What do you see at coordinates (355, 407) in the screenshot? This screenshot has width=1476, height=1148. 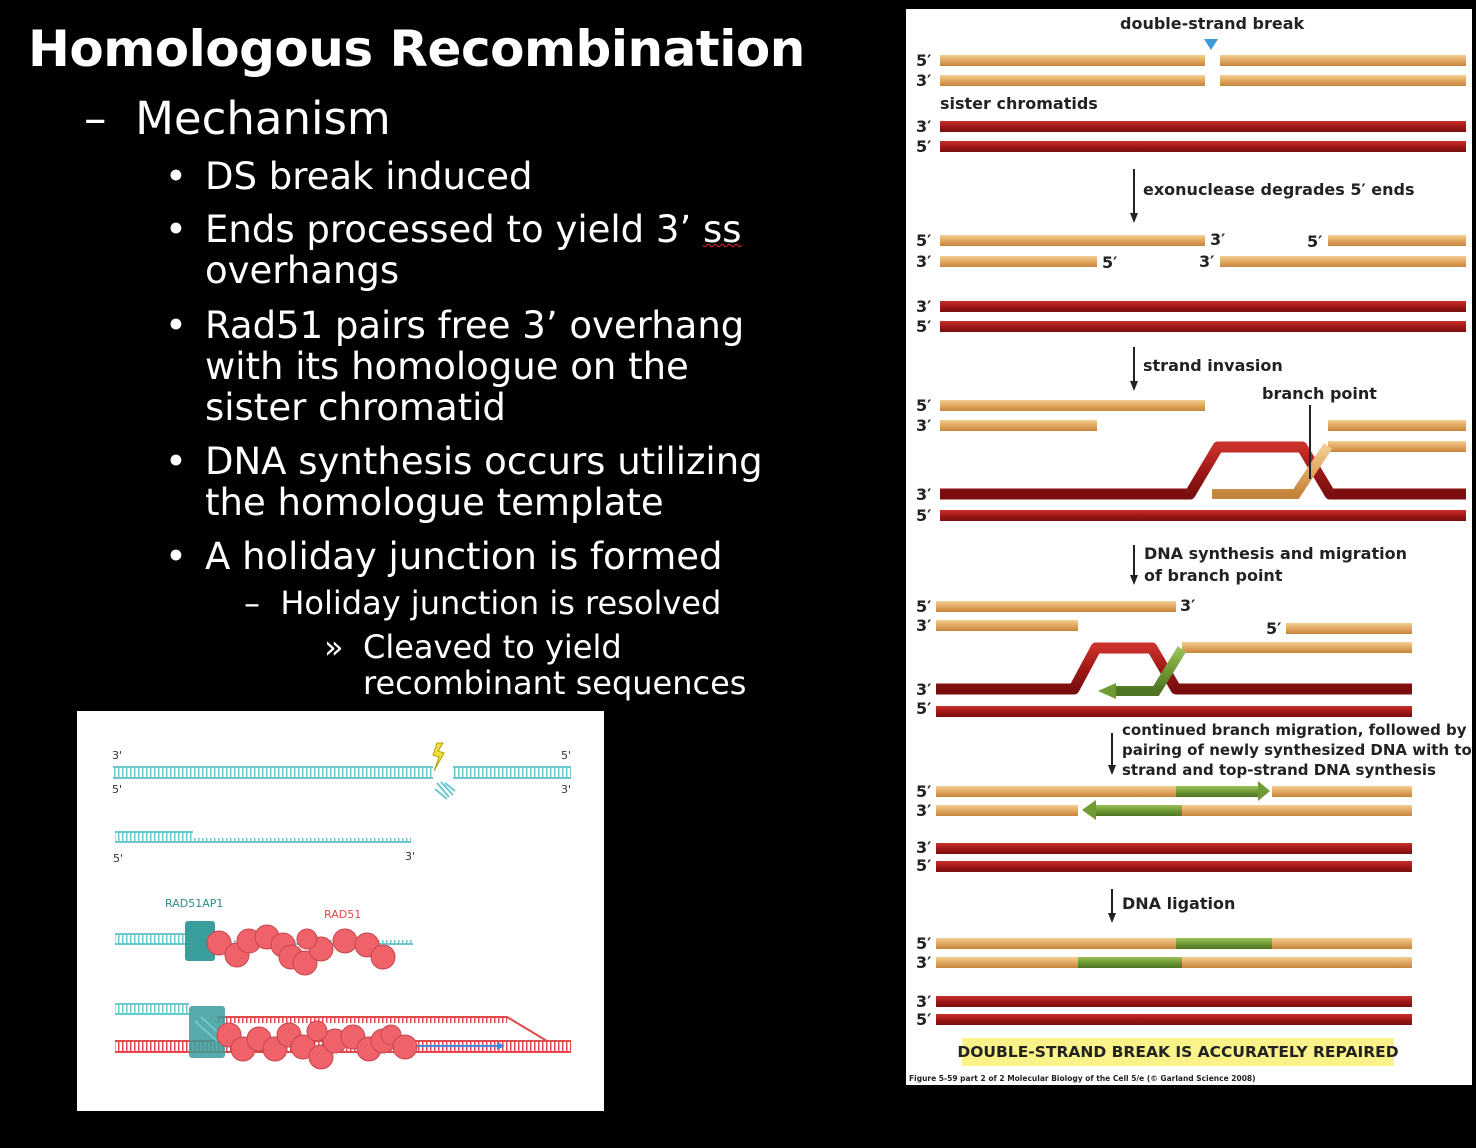 I see `bullet-line: sister chromatid` at bounding box center [355, 407].